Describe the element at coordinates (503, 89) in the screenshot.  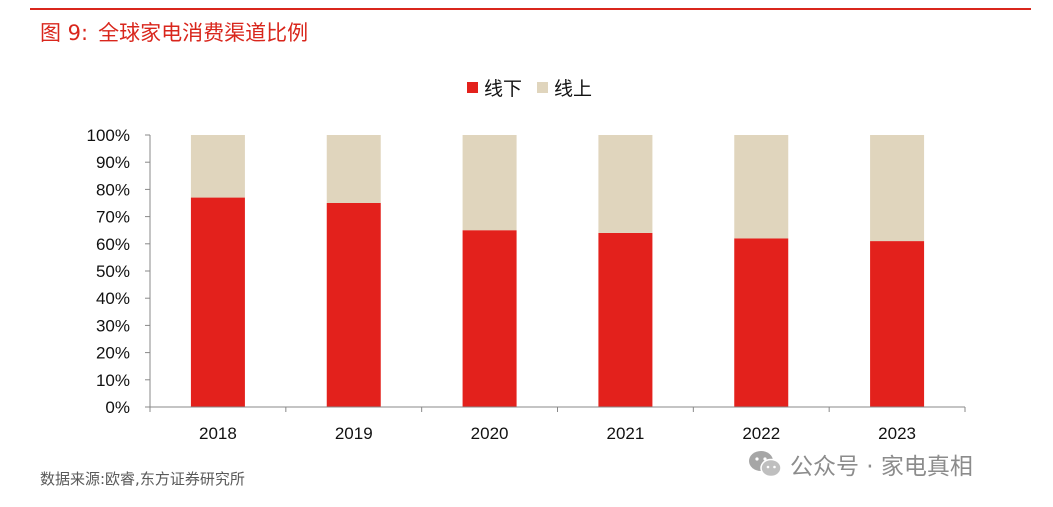
I see `legend-label: 线下` at that location.